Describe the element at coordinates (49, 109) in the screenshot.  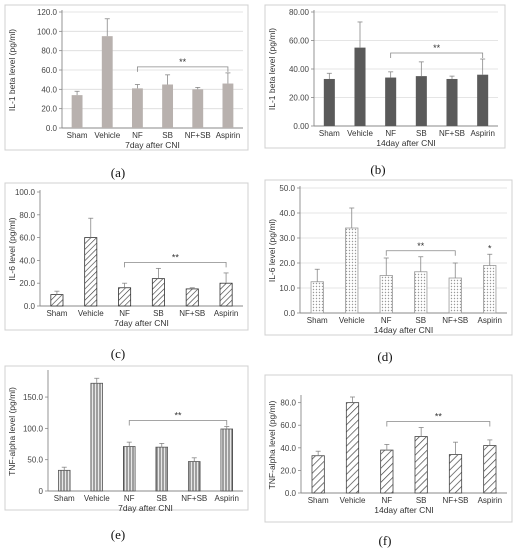
I see `y-tick-label: 20.0` at that location.